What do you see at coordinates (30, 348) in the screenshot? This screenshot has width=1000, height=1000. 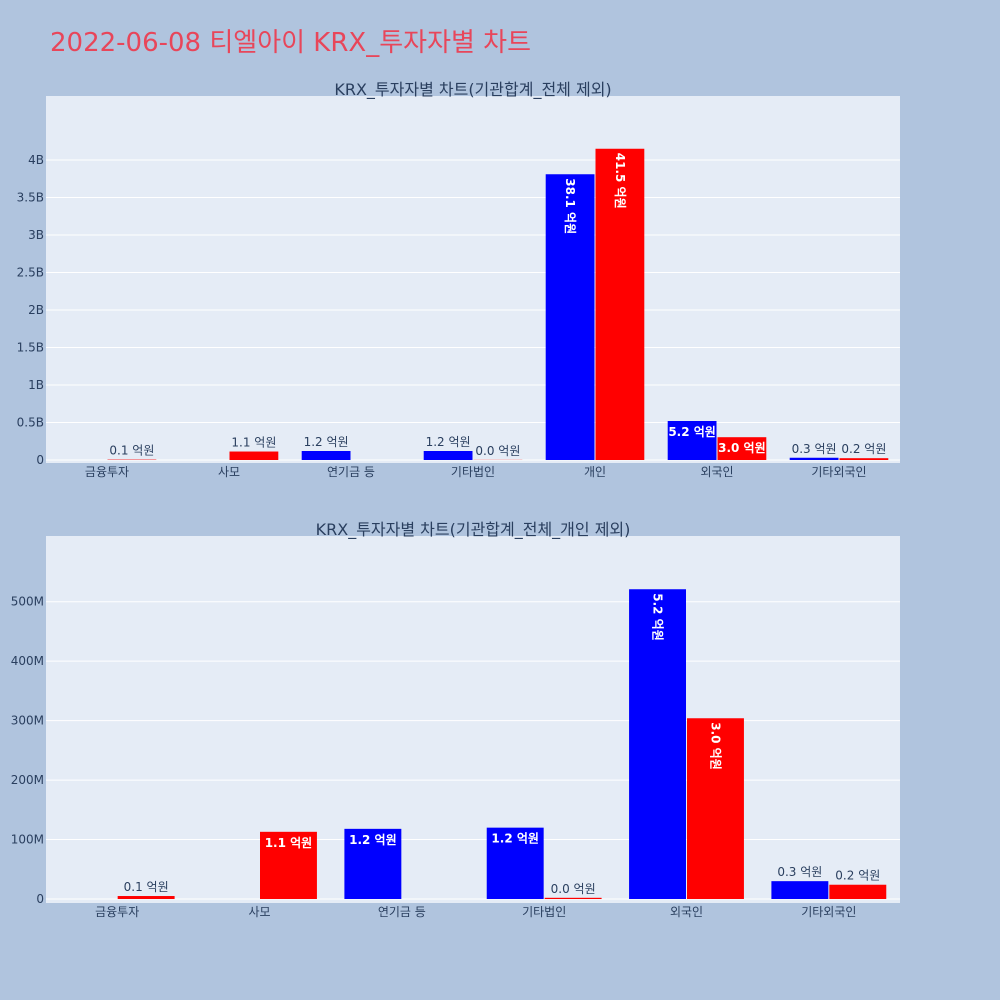 I see `y-tick-label: 1.5B` at bounding box center [30, 348].